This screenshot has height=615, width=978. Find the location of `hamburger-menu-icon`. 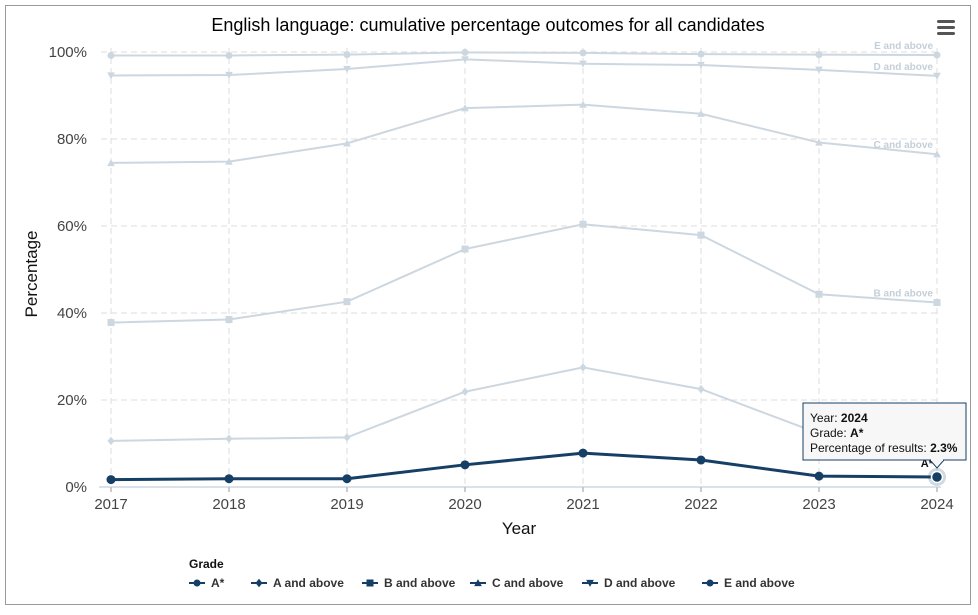

hamburger-menu-icon is located at coordinates (946, 27).